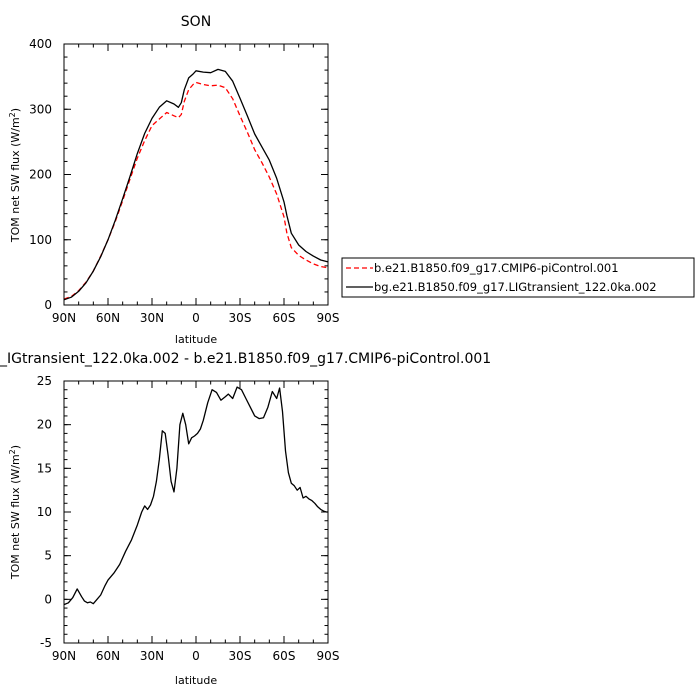 This screenshot has width=700, height=700. What do you see at coordinates (152, 656) in the screenshot?
I see `bottom-chart-xtick-label: 30N` at bounding box center [152, 656].